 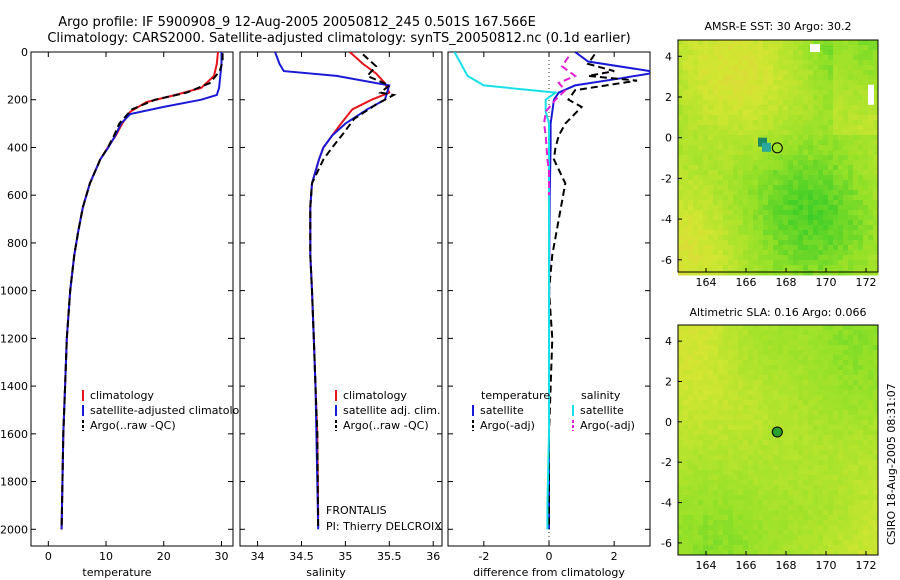 I want to click on x-tick-label: 168, so click(x=786, y=282).